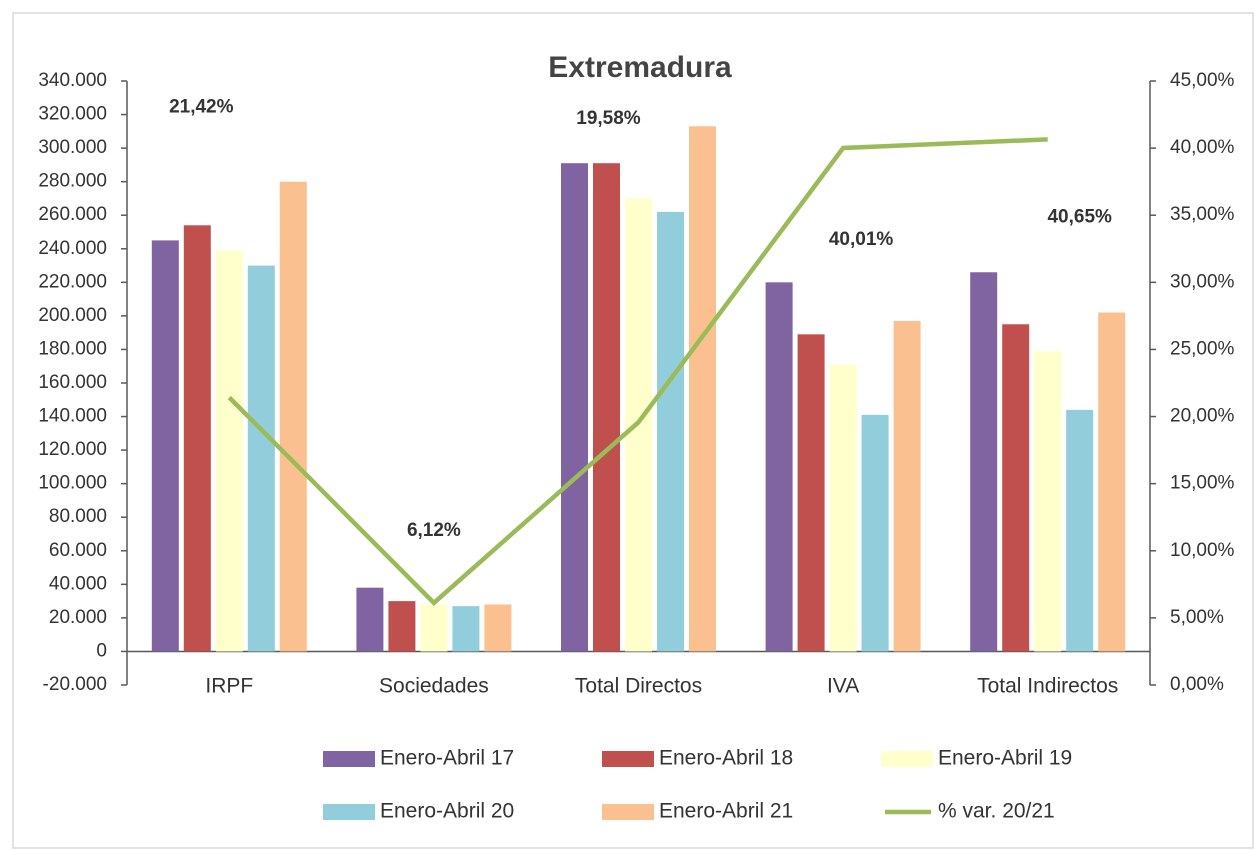  I want to click on data-label: 6,12%, so click(434, 530).